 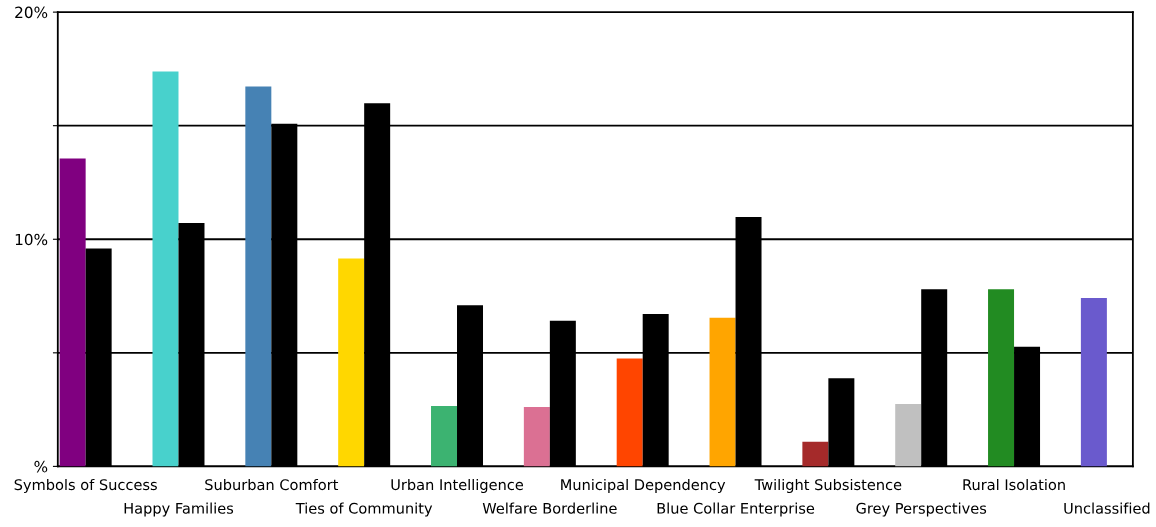 What do you see at coordinates (1107, 508) in the screenshot?
I see `x-tick-label: Unclassified` at bounding box center [1107, 508].